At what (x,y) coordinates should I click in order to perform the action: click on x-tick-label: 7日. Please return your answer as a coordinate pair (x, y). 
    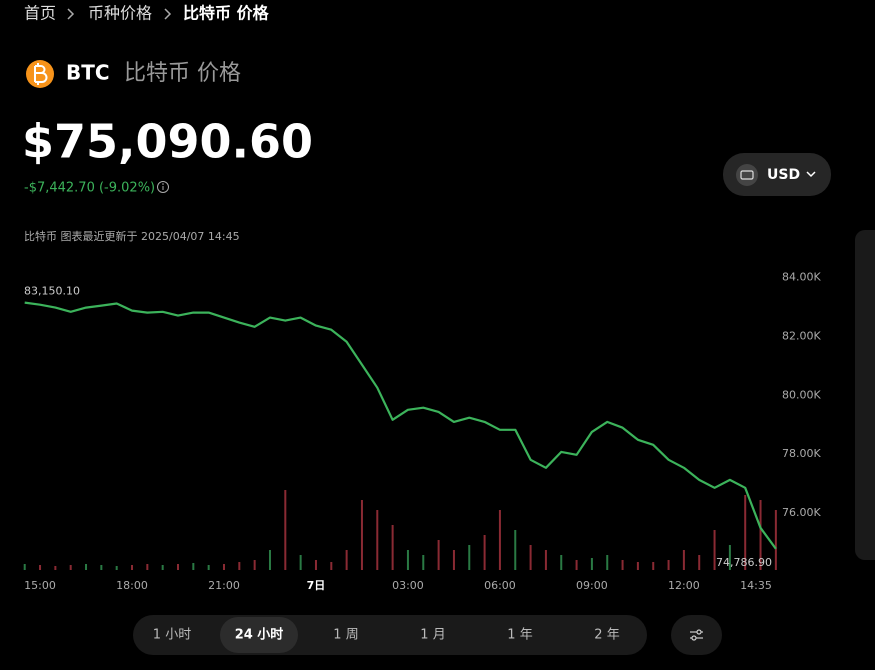
    Looking at the image, I should click on (316, 585).